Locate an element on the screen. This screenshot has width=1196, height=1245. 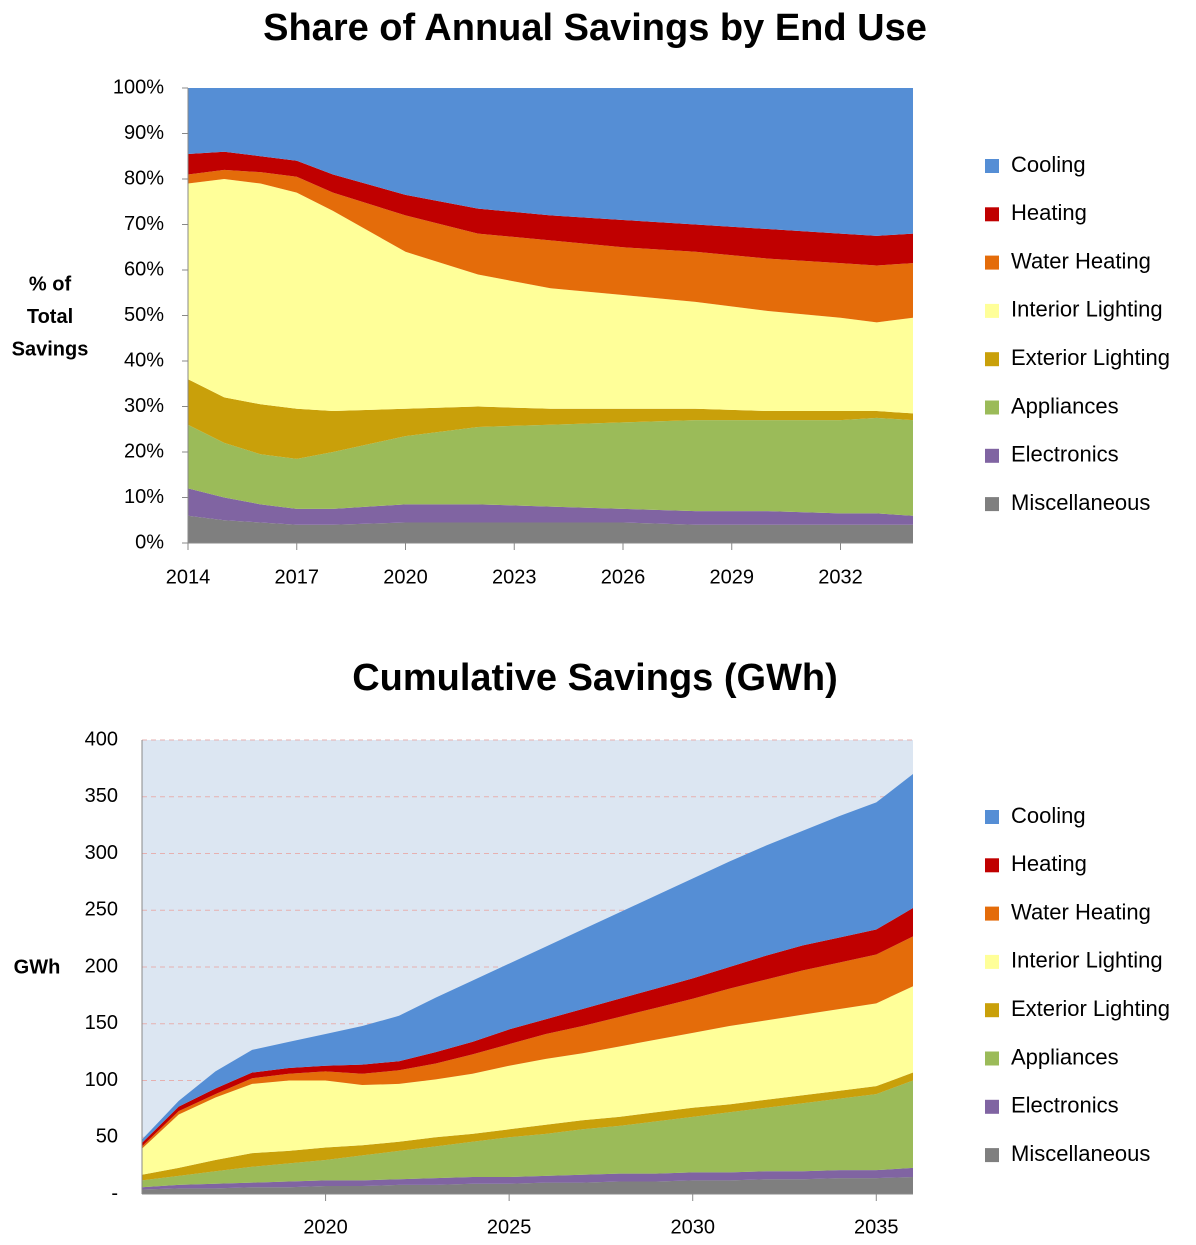
y-tick-label: 50 is located at coordinates (107, 1137).